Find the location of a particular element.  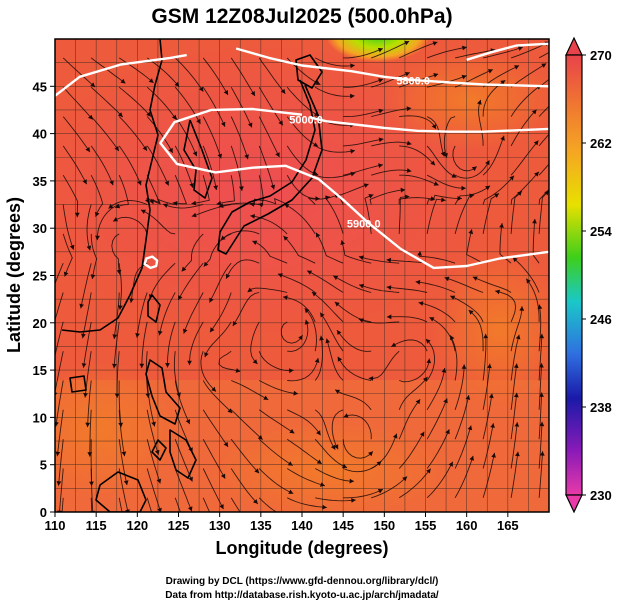

coastline-korea is located at coordinates (198, 159).